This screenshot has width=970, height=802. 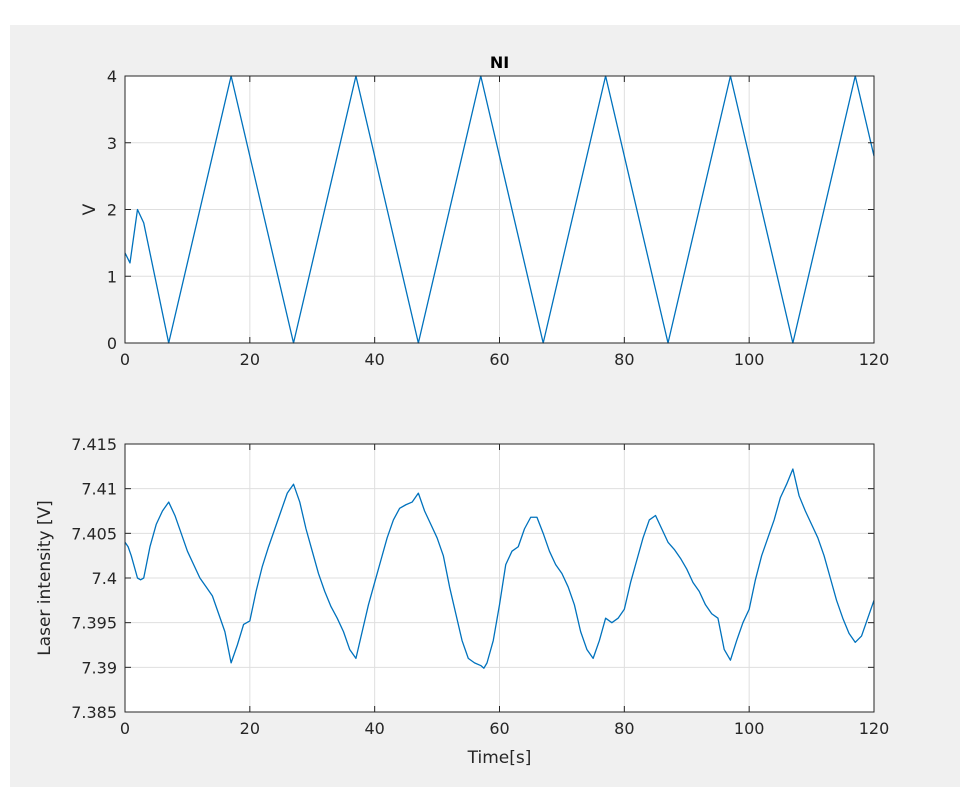 What do you see at coordinates (112, 143) in the screenshot?
I see `y-tick-label: 3` at bounding box center [112, 143].